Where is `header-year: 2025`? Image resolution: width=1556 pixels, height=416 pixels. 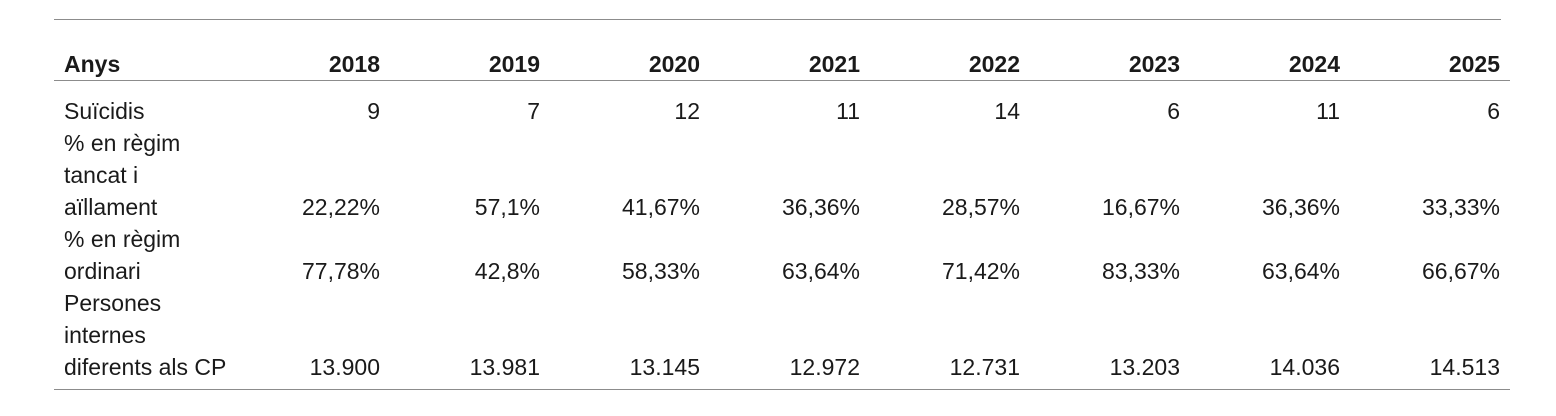 header-year: 2025 is located at coordinates (1474, 64).